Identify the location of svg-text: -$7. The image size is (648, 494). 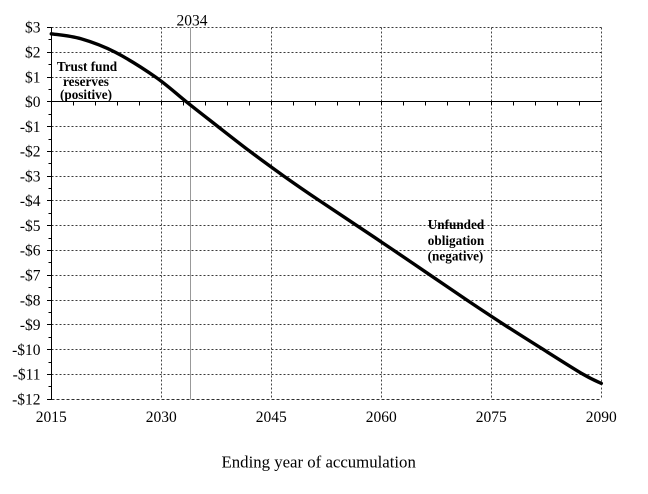
(30, 276).